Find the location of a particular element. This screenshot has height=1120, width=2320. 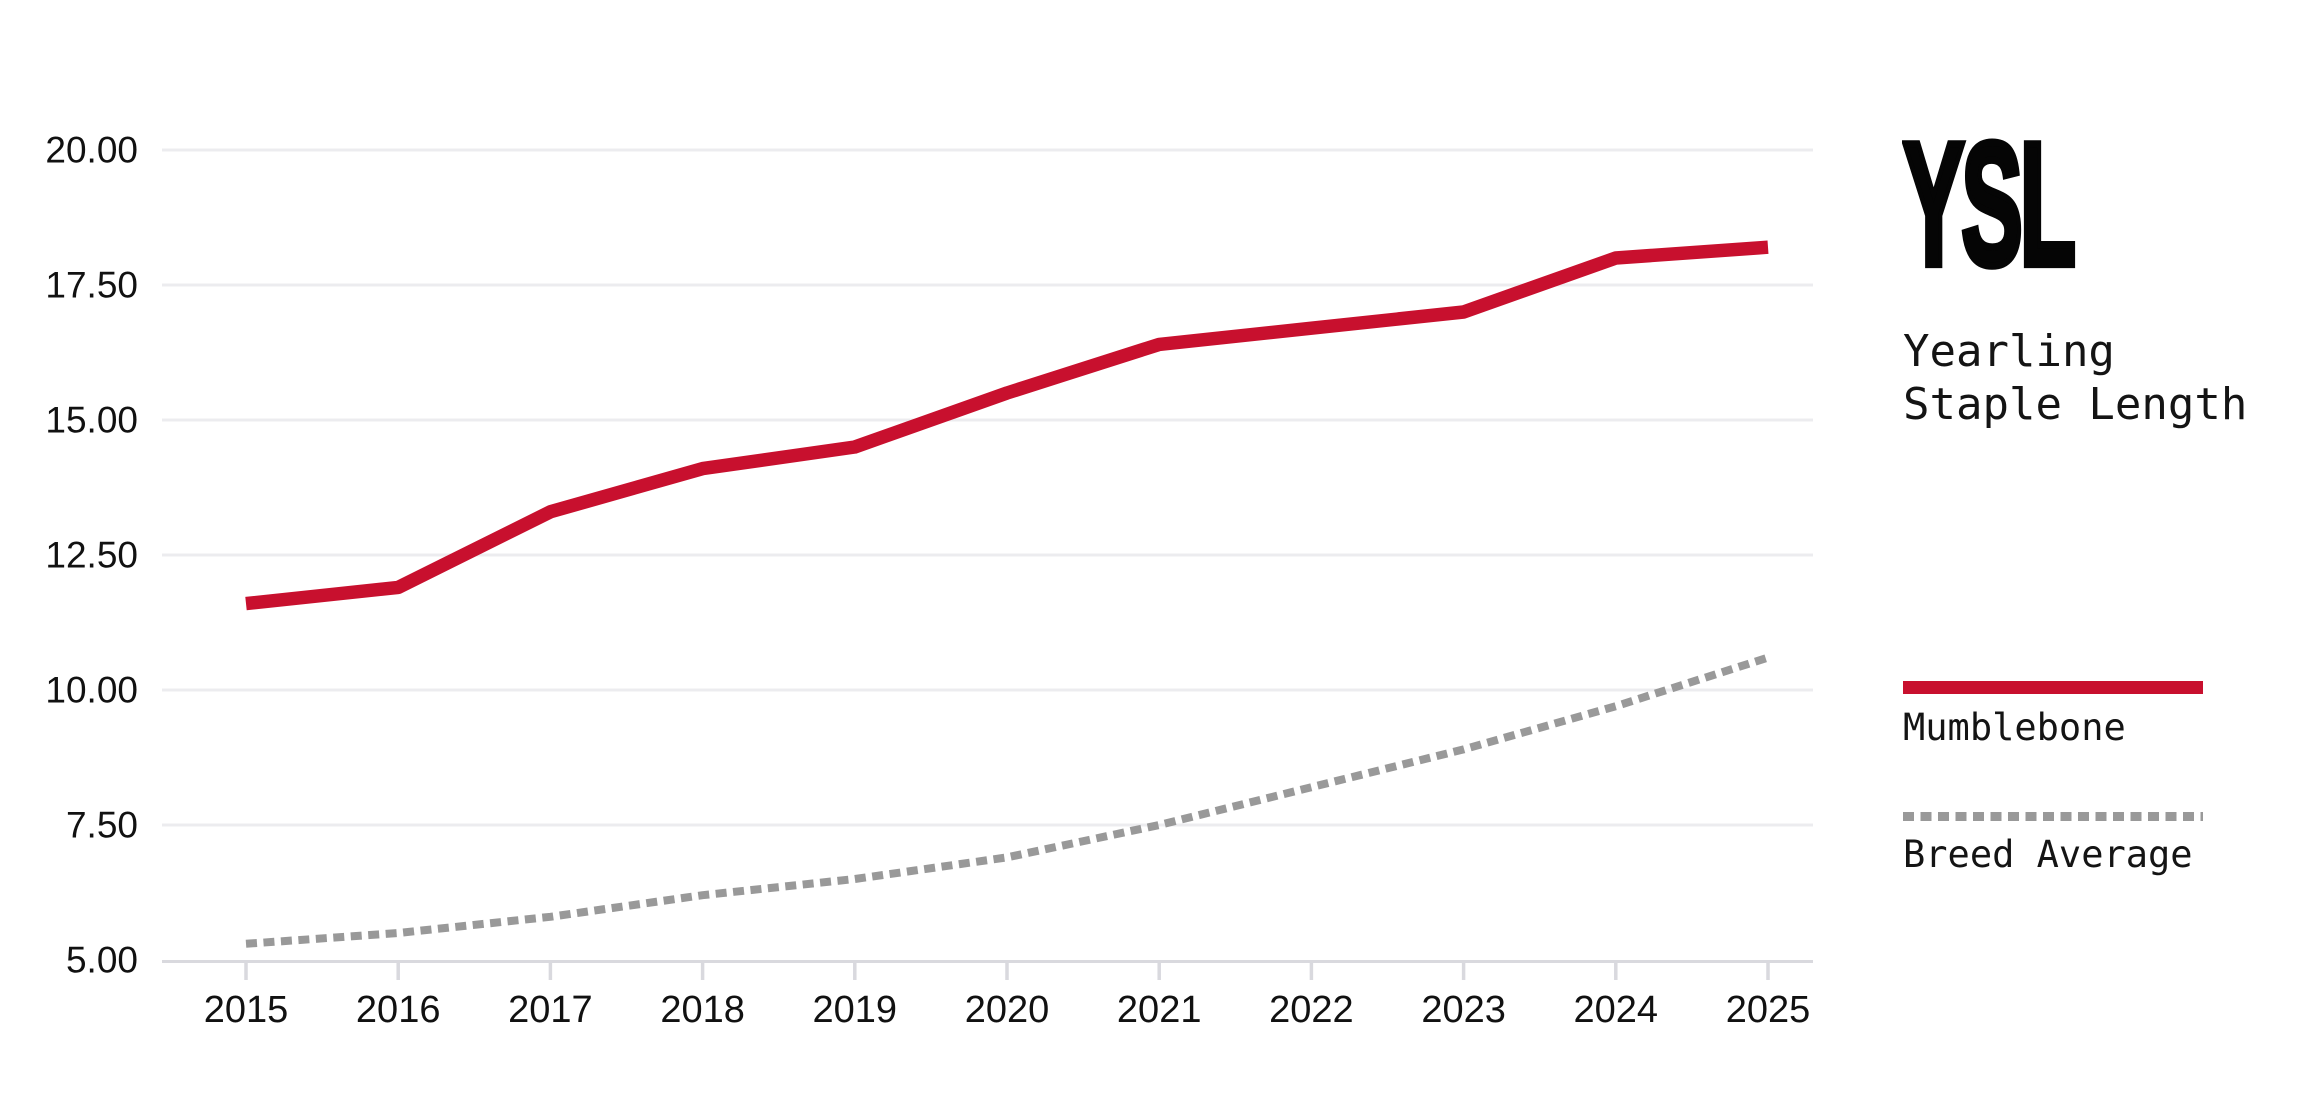

subtitle-line-1: Yearling is located at coordinates (2009, 351).